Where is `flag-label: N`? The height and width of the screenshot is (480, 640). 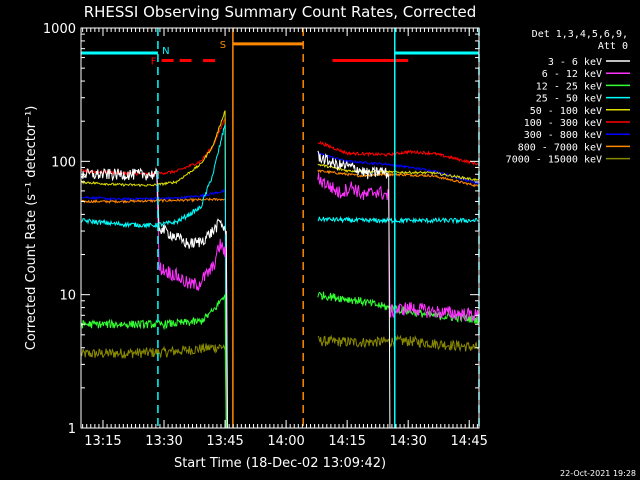
flag-label: N is located at coordinates (165, 51).